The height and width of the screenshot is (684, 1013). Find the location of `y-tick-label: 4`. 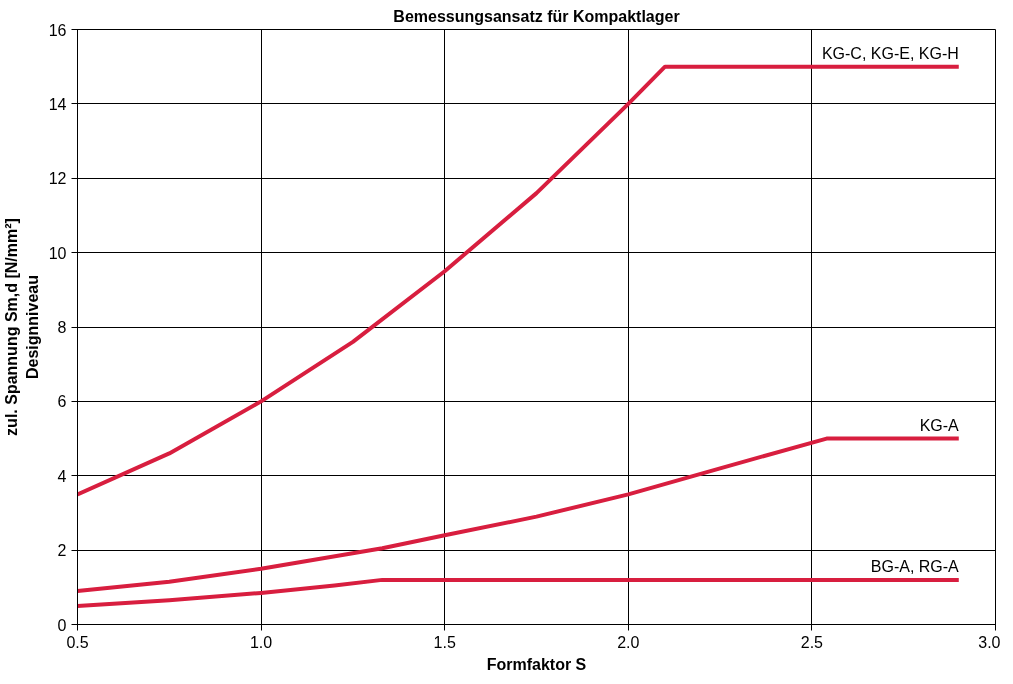

y-tick-label: 4 is located at coordinates (62, 476).